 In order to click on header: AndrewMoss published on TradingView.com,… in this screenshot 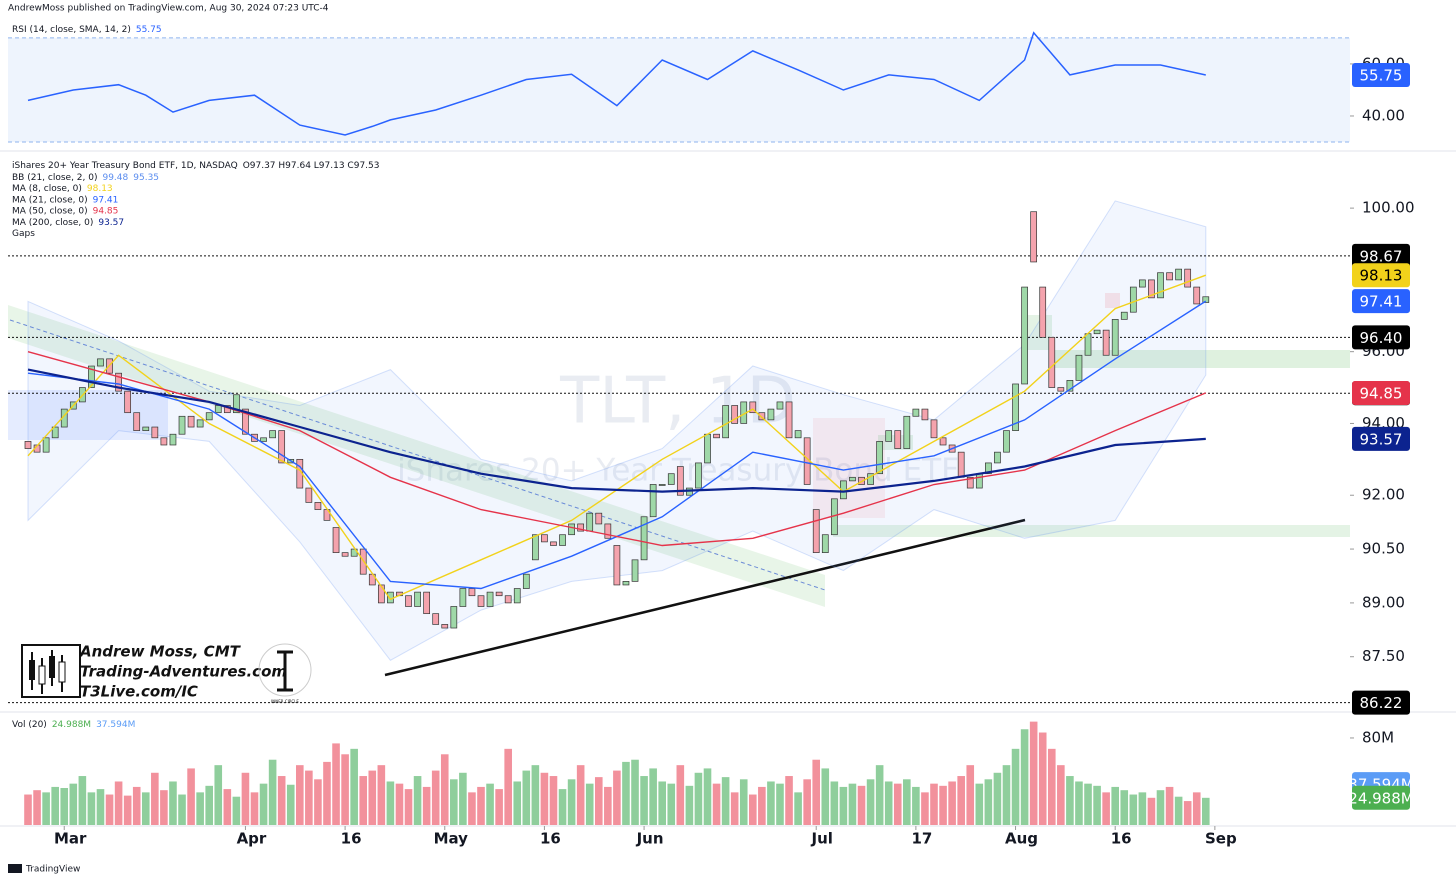, I will do `click(168, 9)`.